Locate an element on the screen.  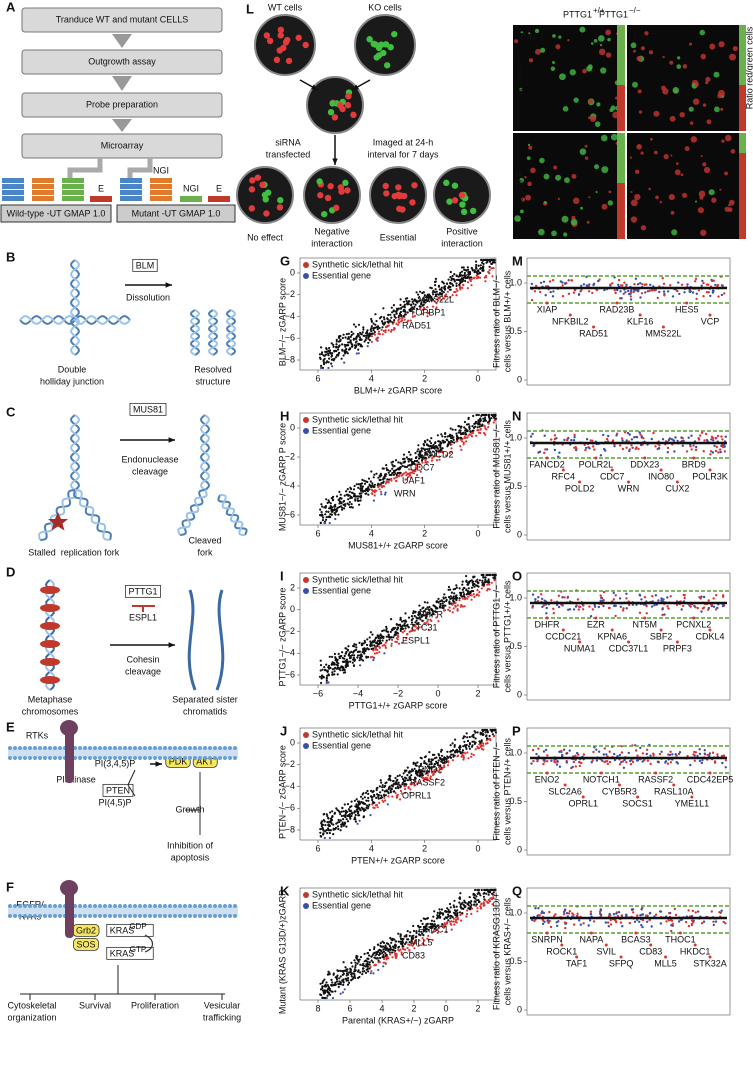
panel-label: B is located at coordinates (10, 256).